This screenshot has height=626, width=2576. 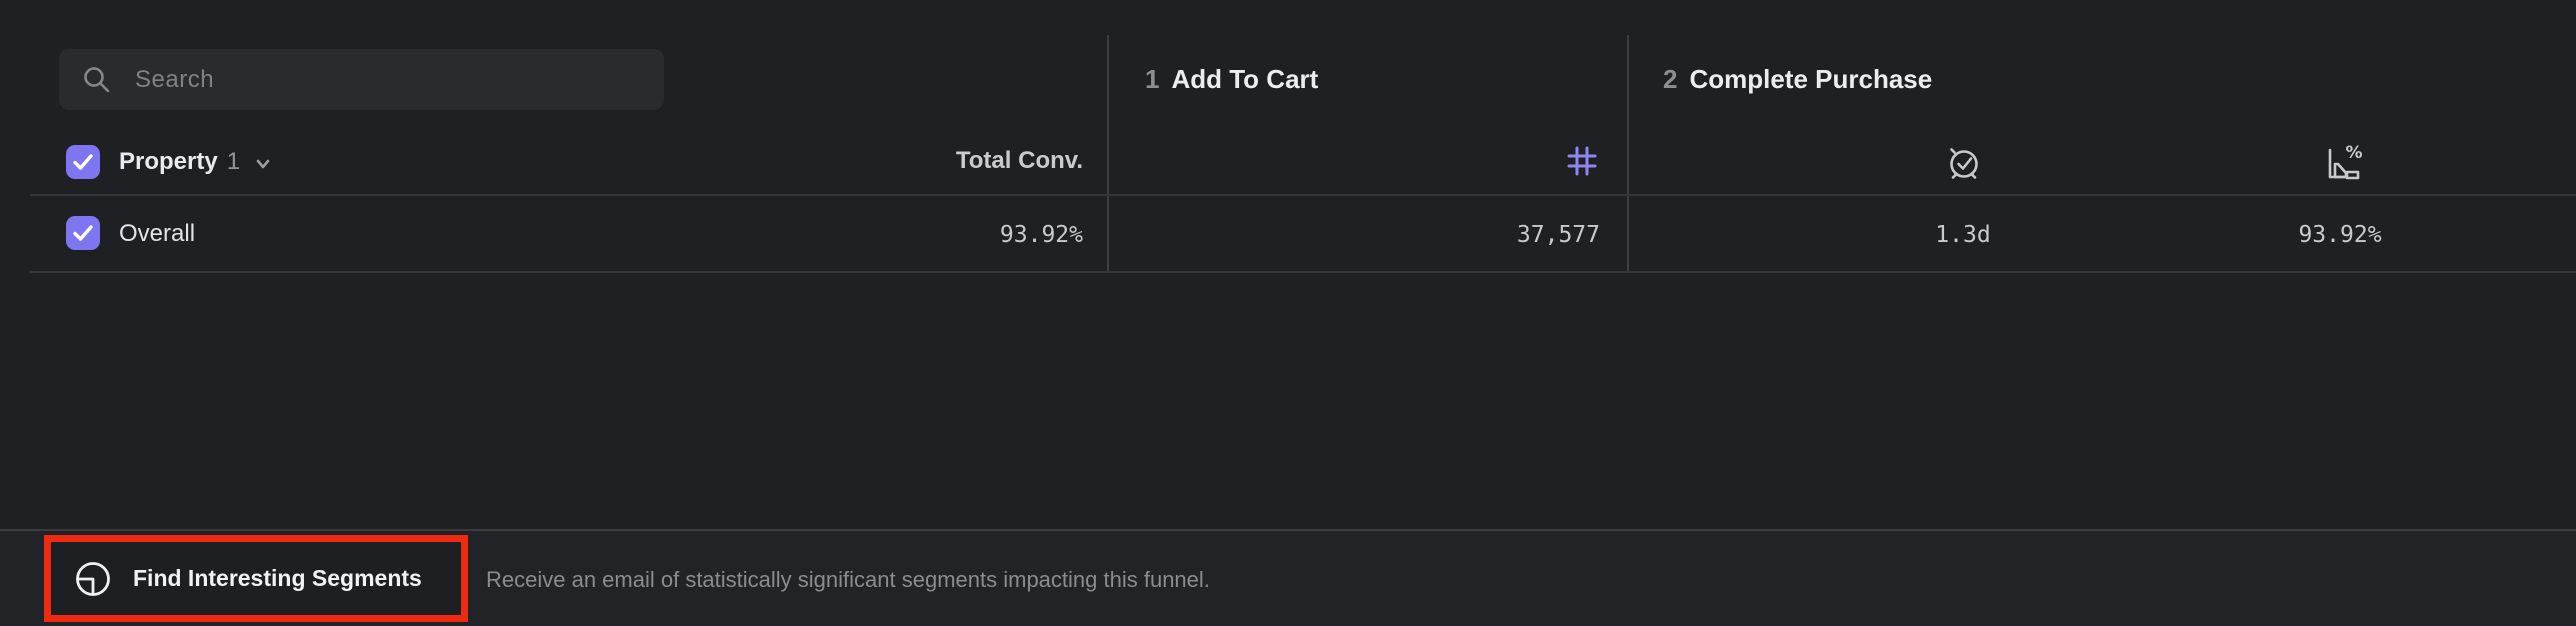 I want to click on search-placeholder: Search, so click(x=175, y=79).